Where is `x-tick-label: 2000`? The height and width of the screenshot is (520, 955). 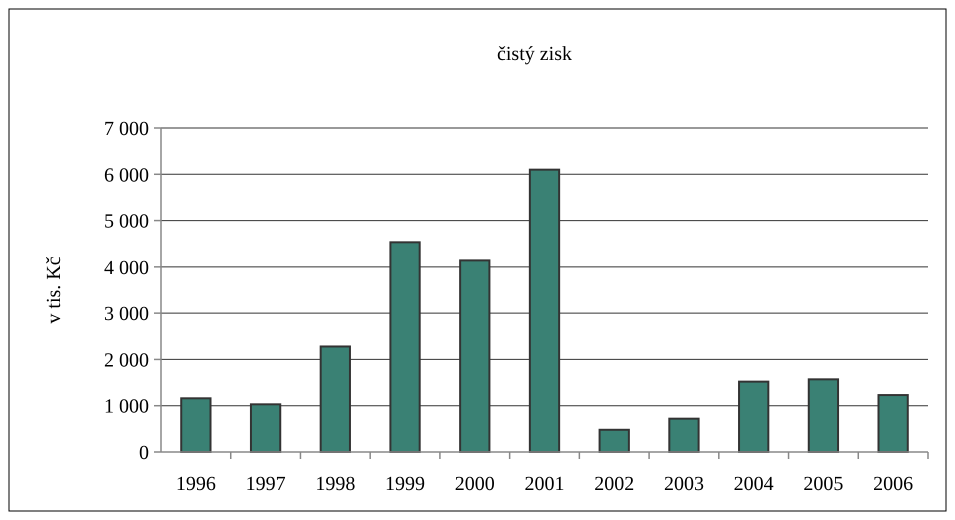
x-tick-label: 2000 is located at coordinates (474, 484).